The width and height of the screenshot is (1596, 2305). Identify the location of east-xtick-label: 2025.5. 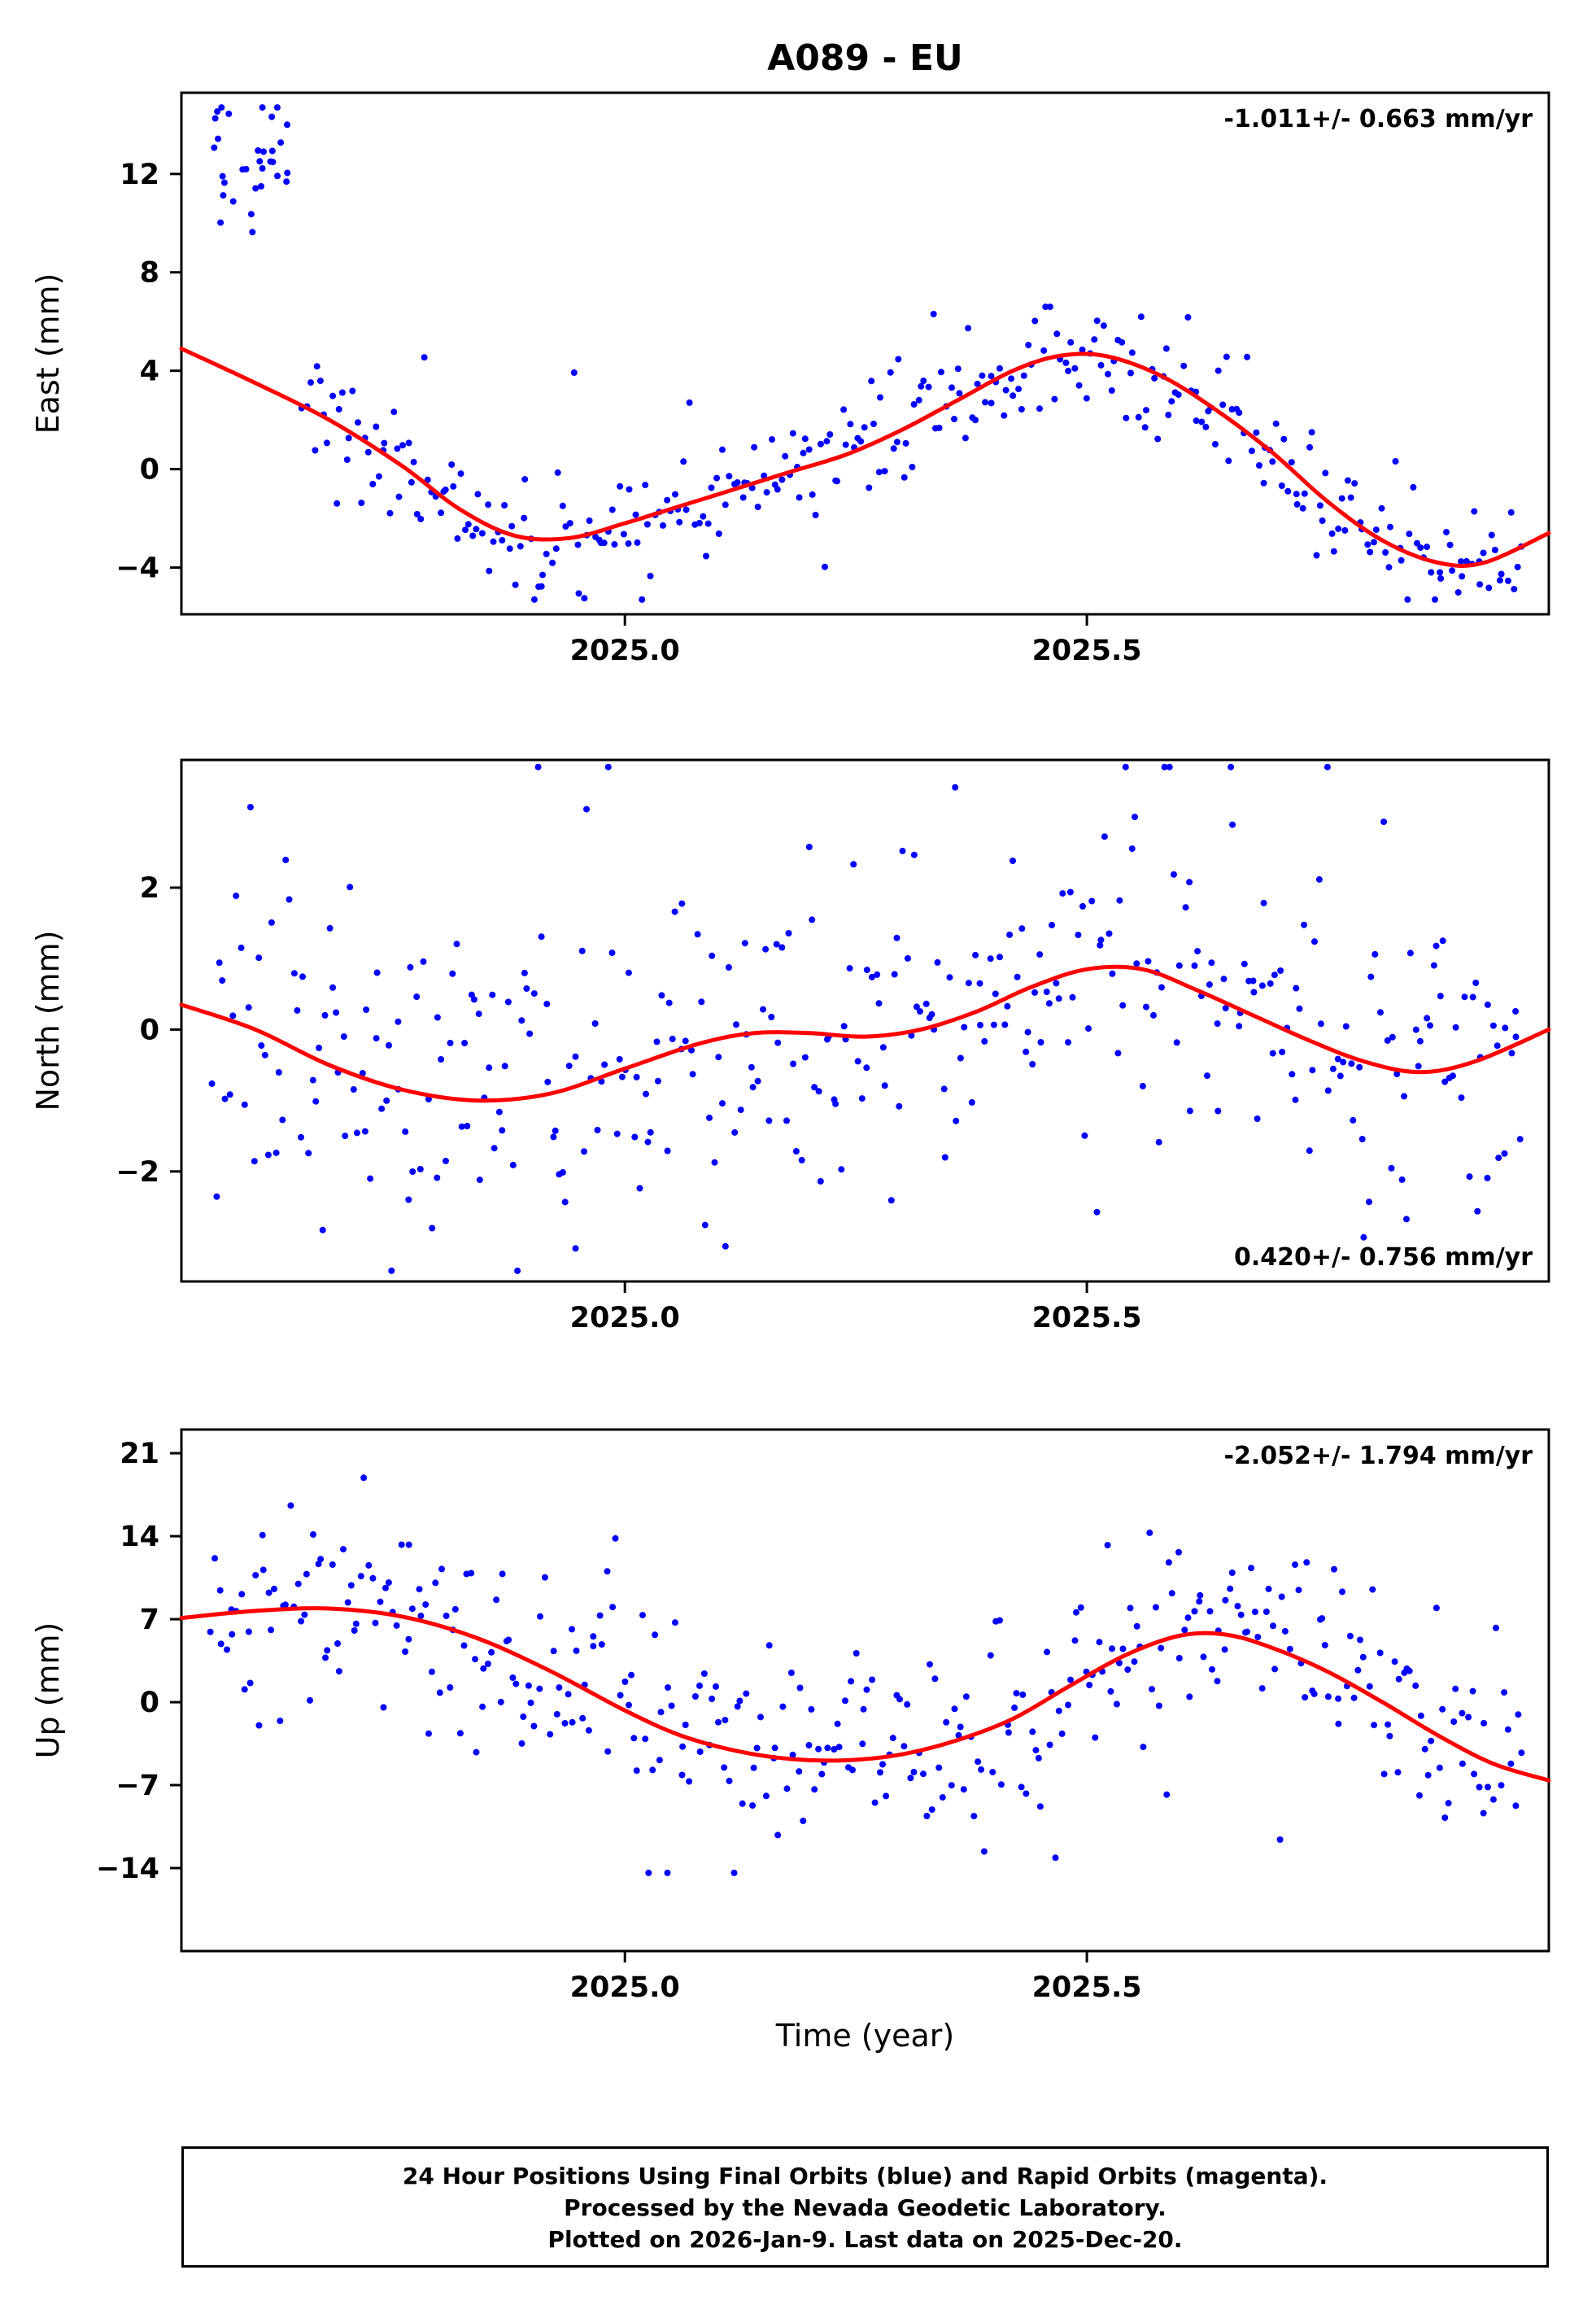
(1087, 651).